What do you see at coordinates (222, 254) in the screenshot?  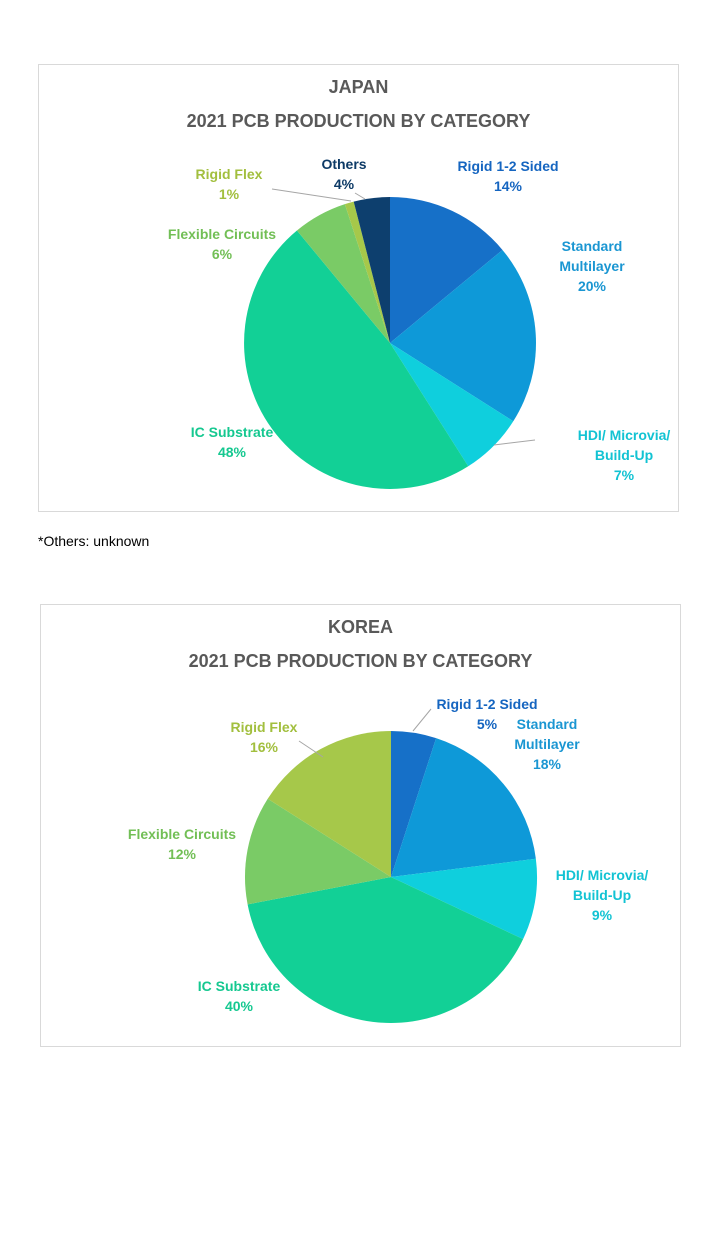 I see `slice-value-label: 6%` at bounding box center [222, 254].